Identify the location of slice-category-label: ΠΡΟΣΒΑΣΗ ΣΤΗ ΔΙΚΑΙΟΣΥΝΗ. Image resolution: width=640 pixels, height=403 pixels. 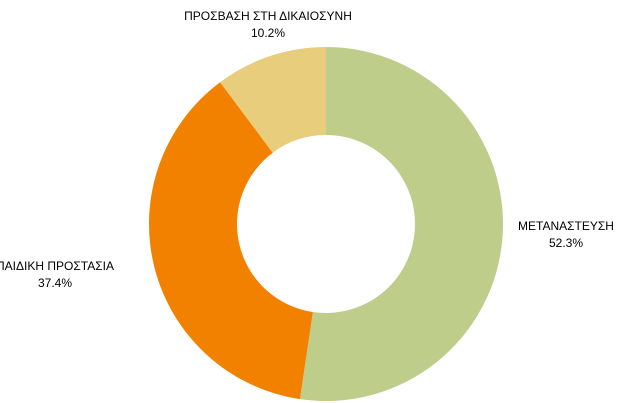
(268, 16).